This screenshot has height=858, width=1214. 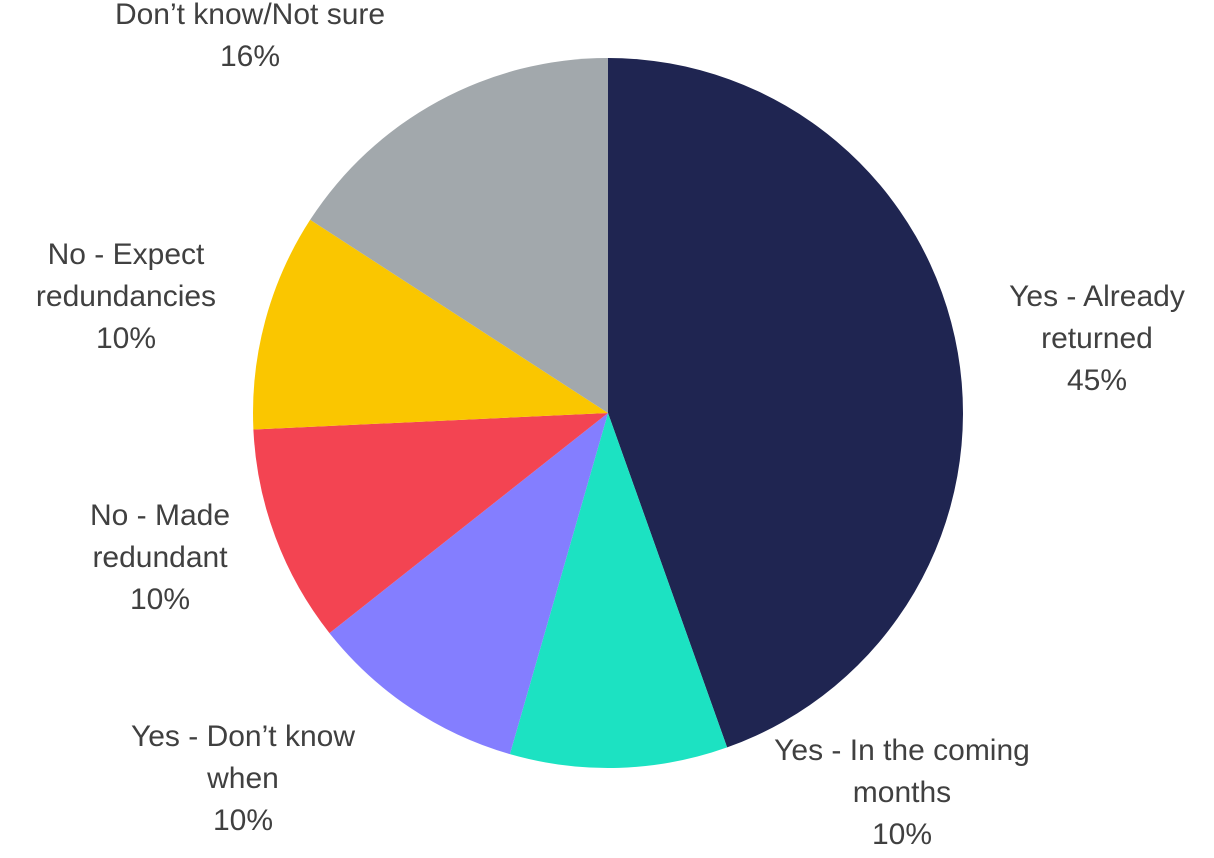 I want to click on slice-label-5: Don’t know/Not sure 16%, so click(x=250, y=36).